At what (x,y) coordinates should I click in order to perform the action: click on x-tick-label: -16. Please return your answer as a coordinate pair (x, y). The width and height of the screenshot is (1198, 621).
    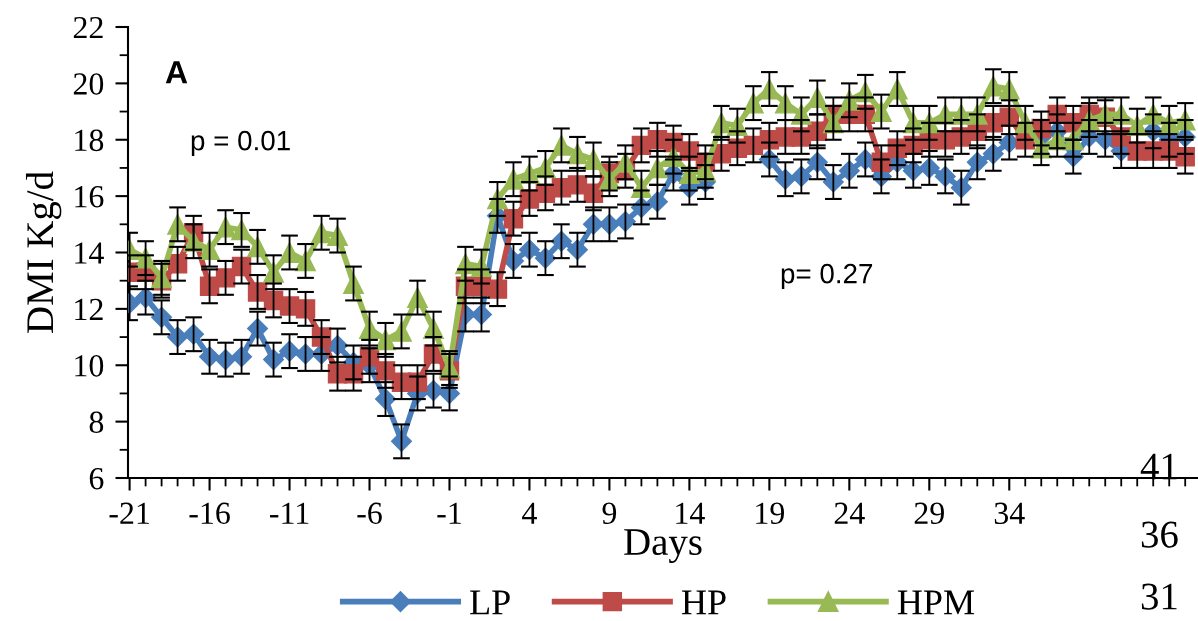
    Looking at the image, I should click on (209, 513).